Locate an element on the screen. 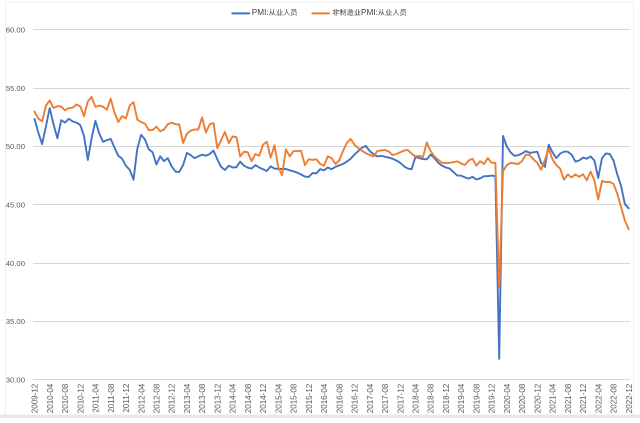  svg-text: 45.00 is located at coordinates (15, 205).